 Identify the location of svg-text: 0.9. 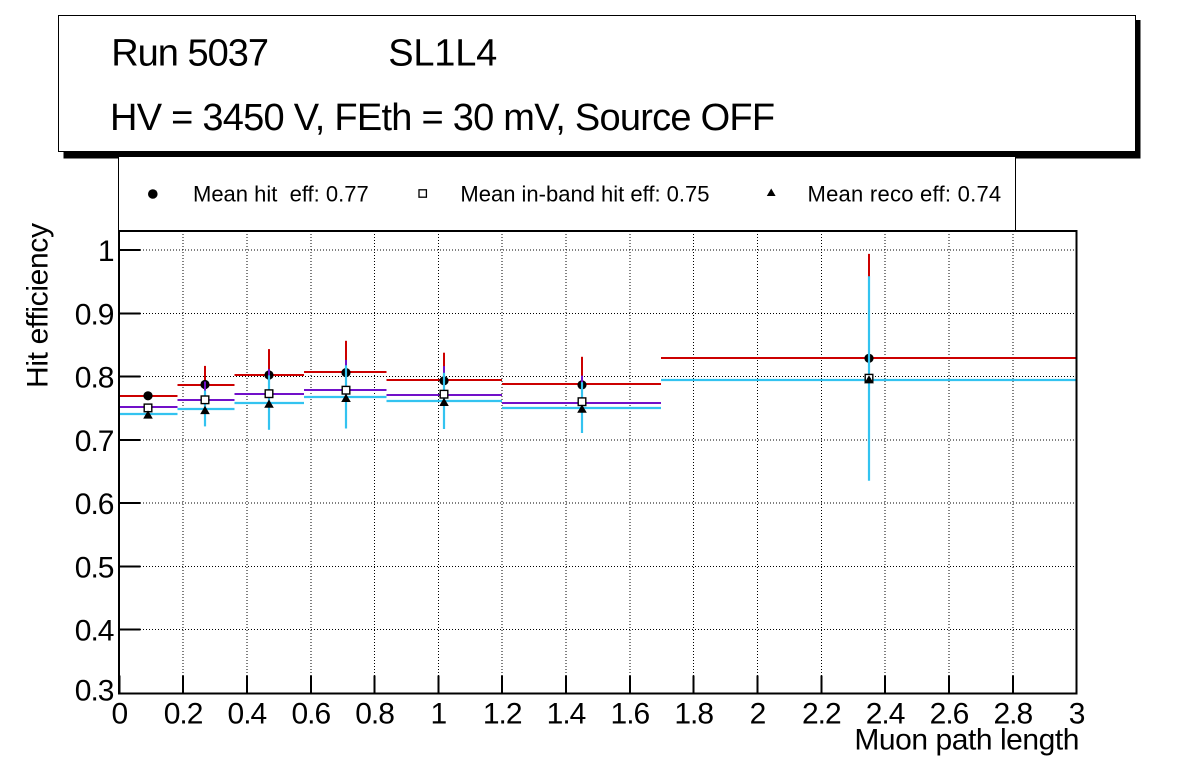
(94, 314).